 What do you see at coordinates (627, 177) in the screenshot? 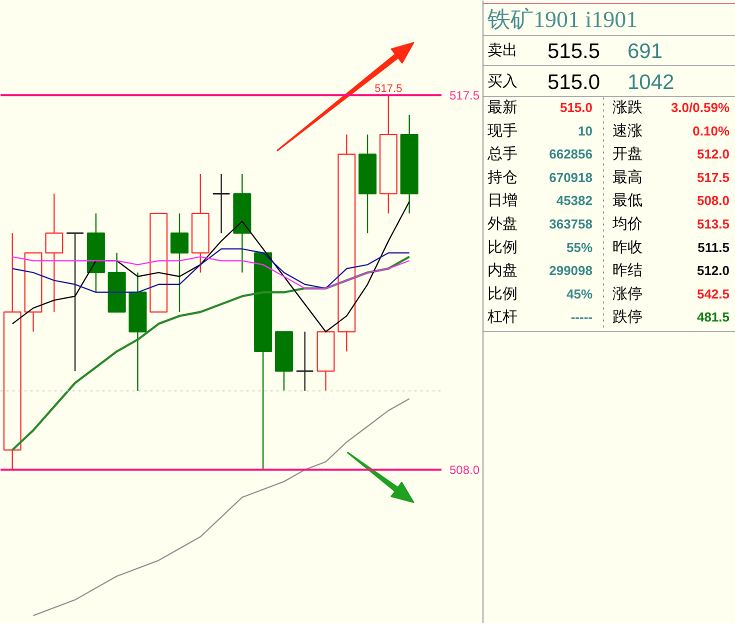
I see `text: 最高` at bounding box center [627, 177].